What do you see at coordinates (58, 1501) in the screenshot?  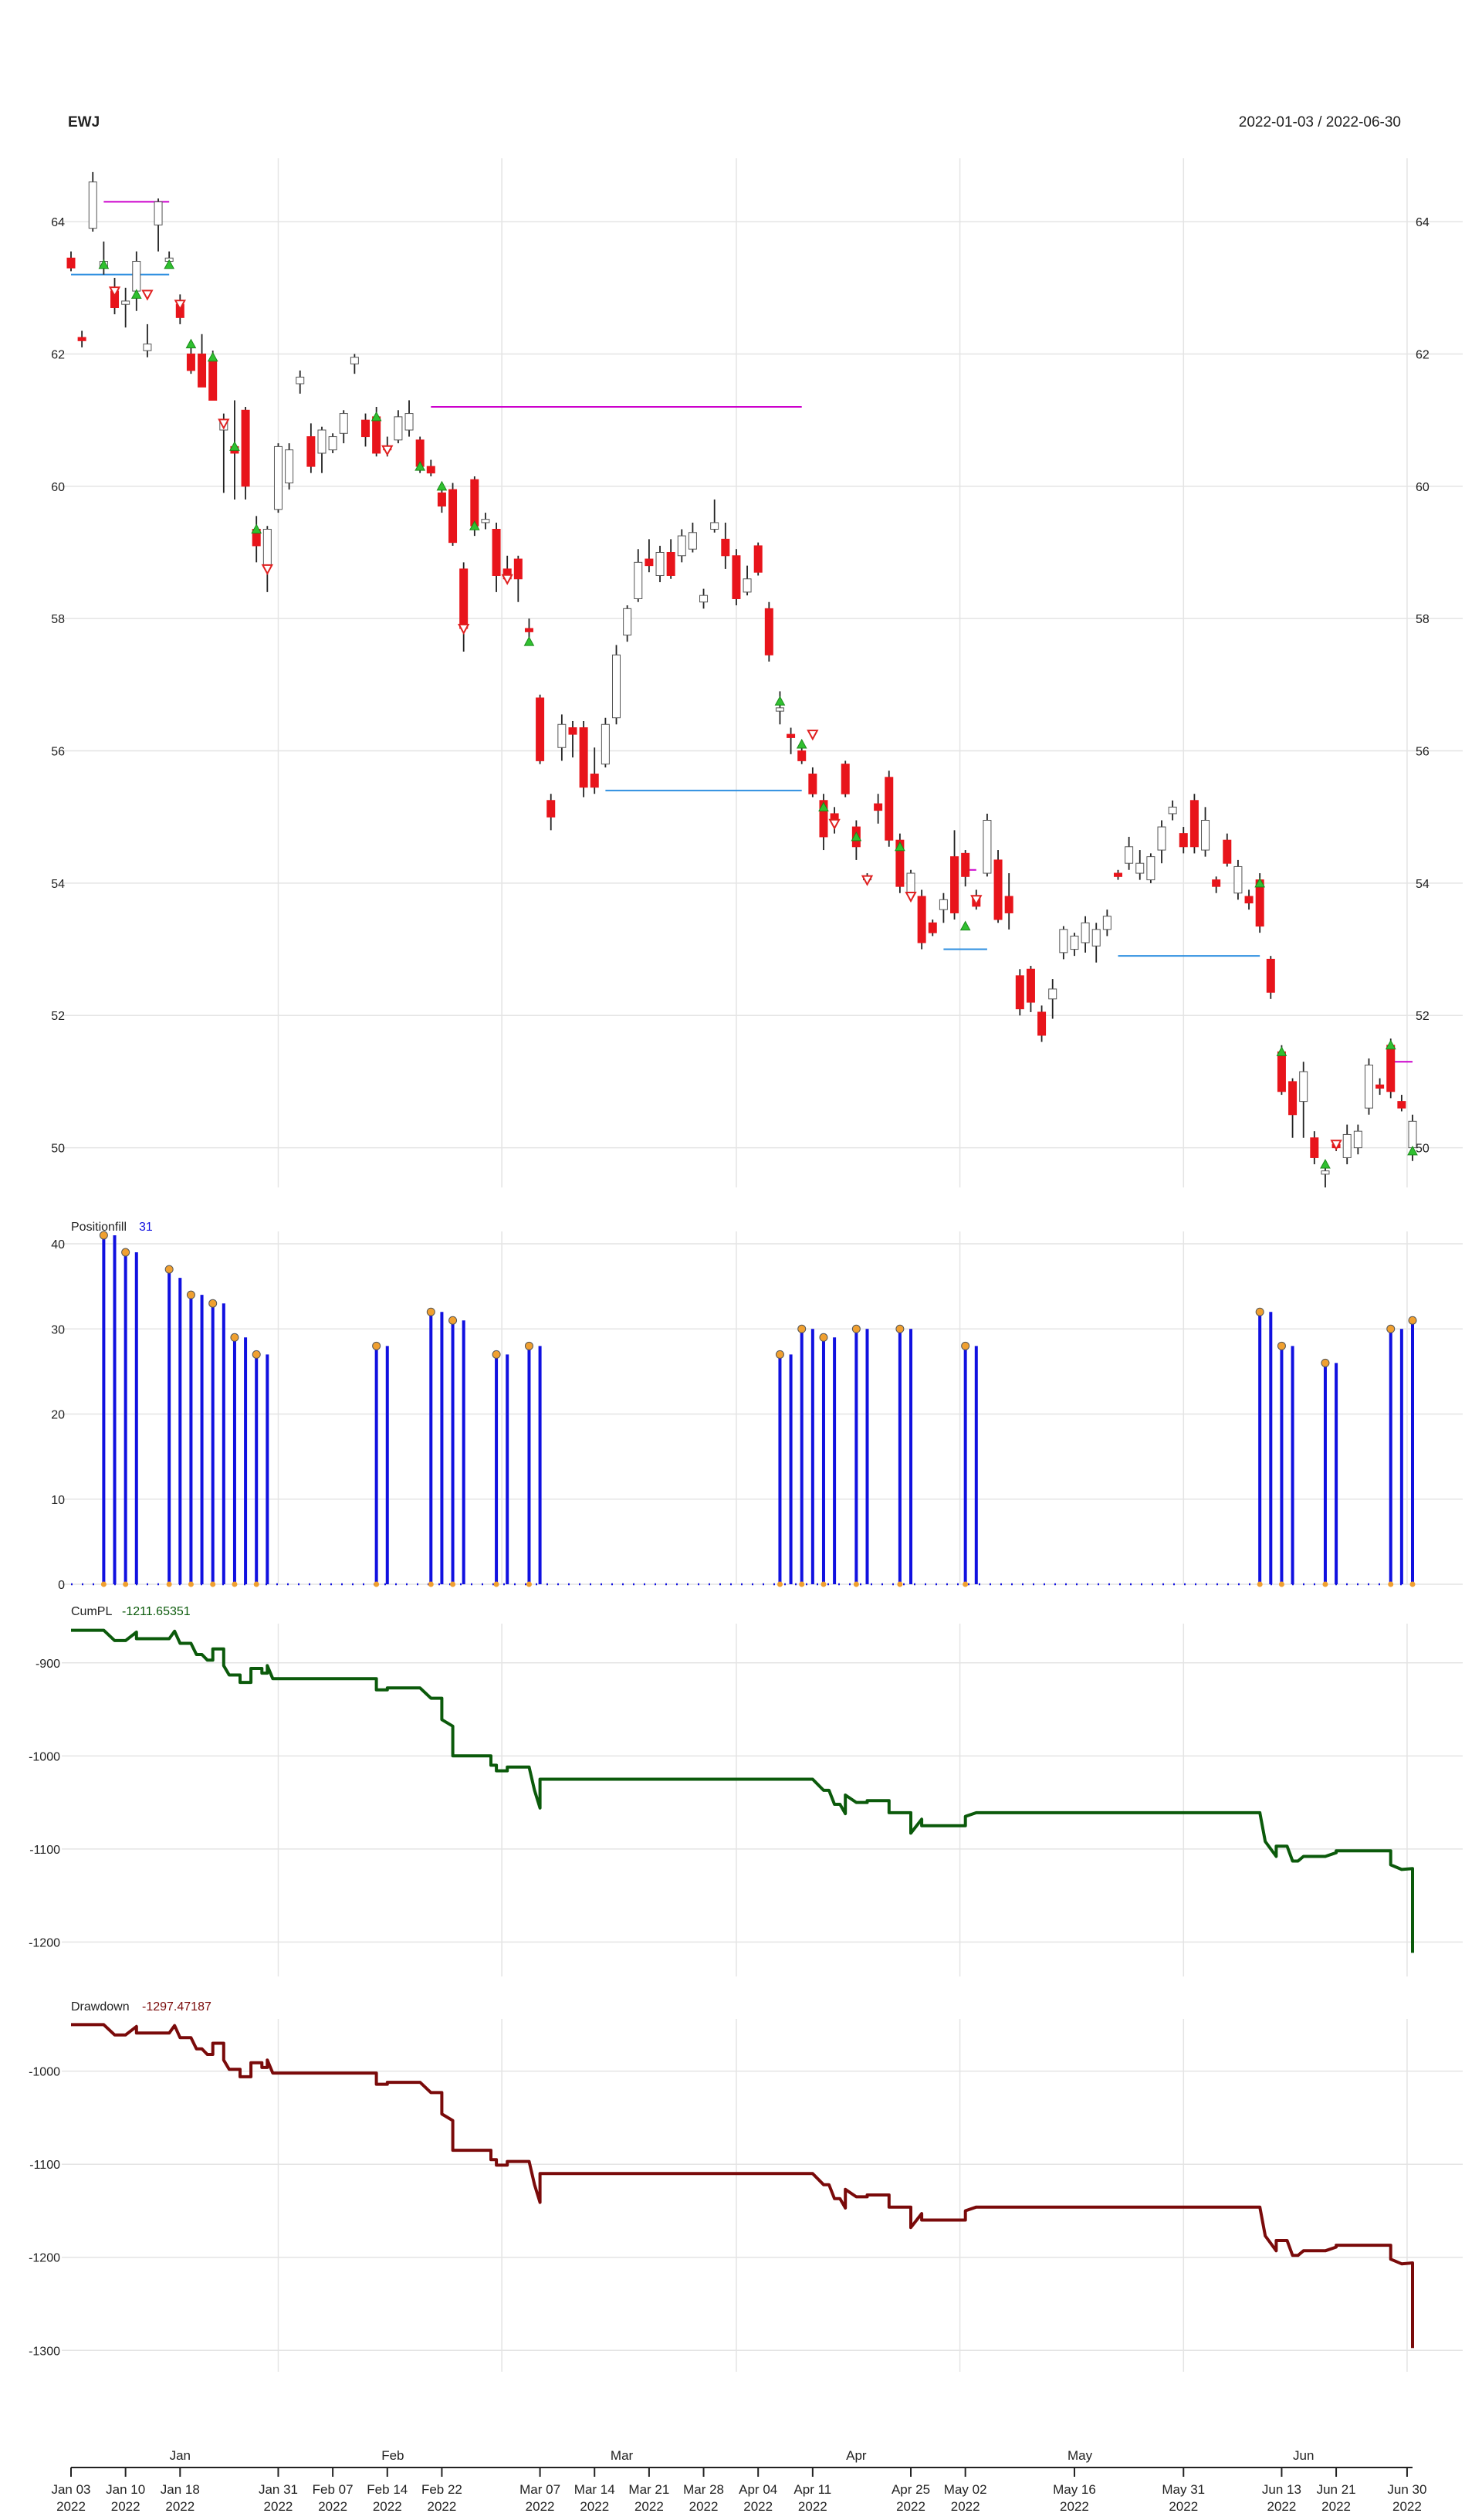 I see `position-ytick: 10` at bounding box center [58, 1501].